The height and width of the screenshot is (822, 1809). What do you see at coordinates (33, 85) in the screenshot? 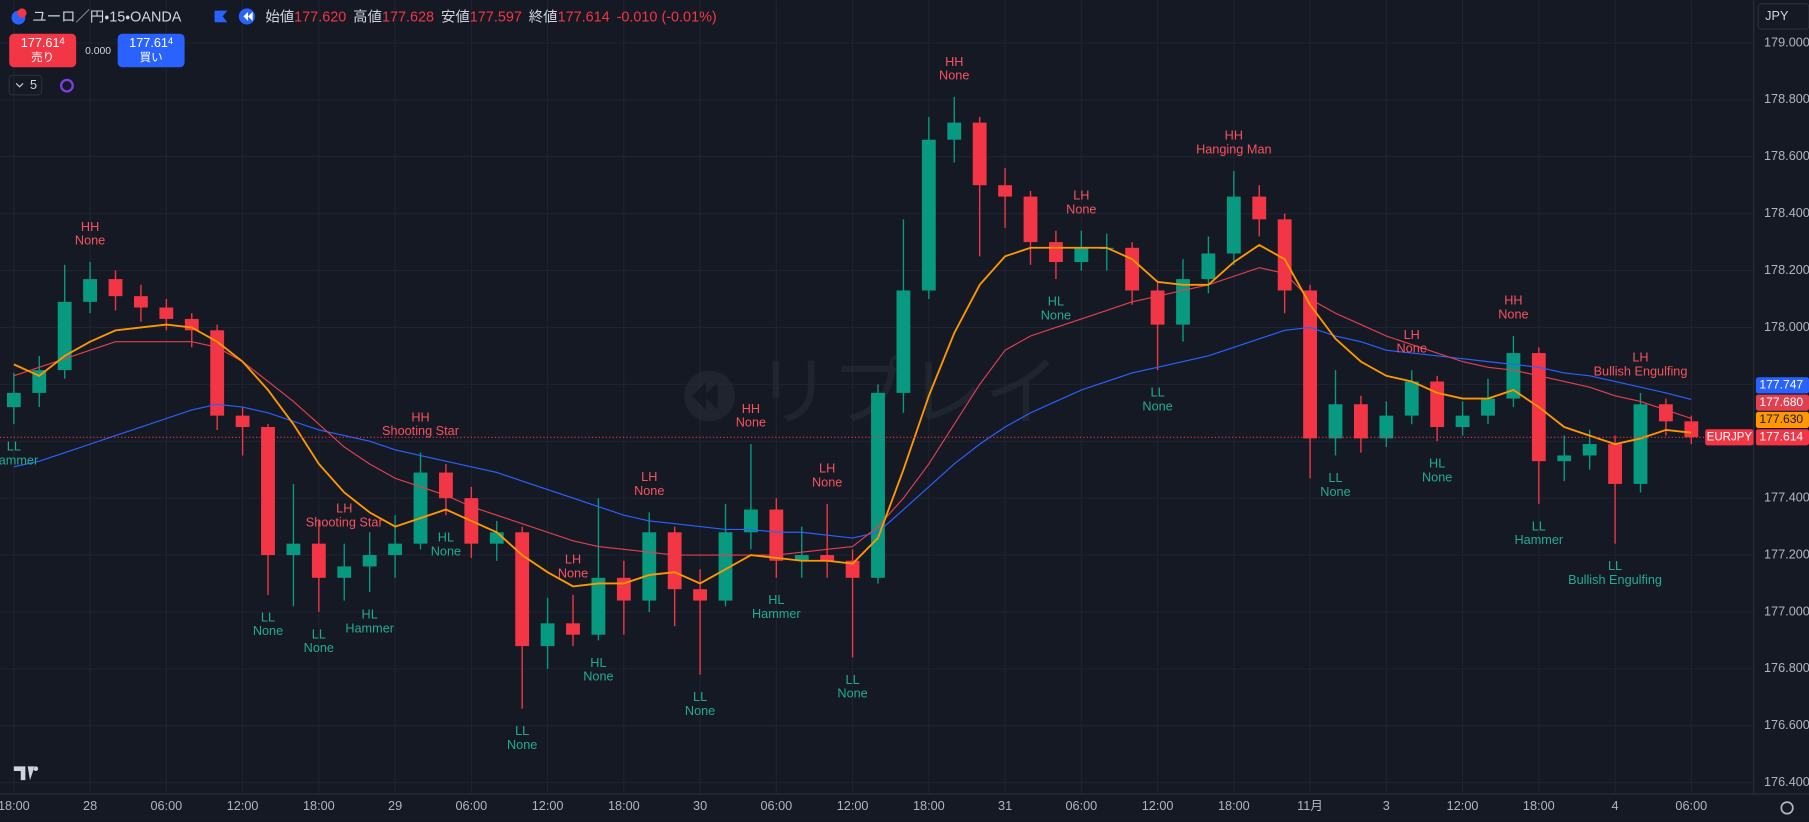
I see `indicator-count: 5` at bounding box center [33, 85].